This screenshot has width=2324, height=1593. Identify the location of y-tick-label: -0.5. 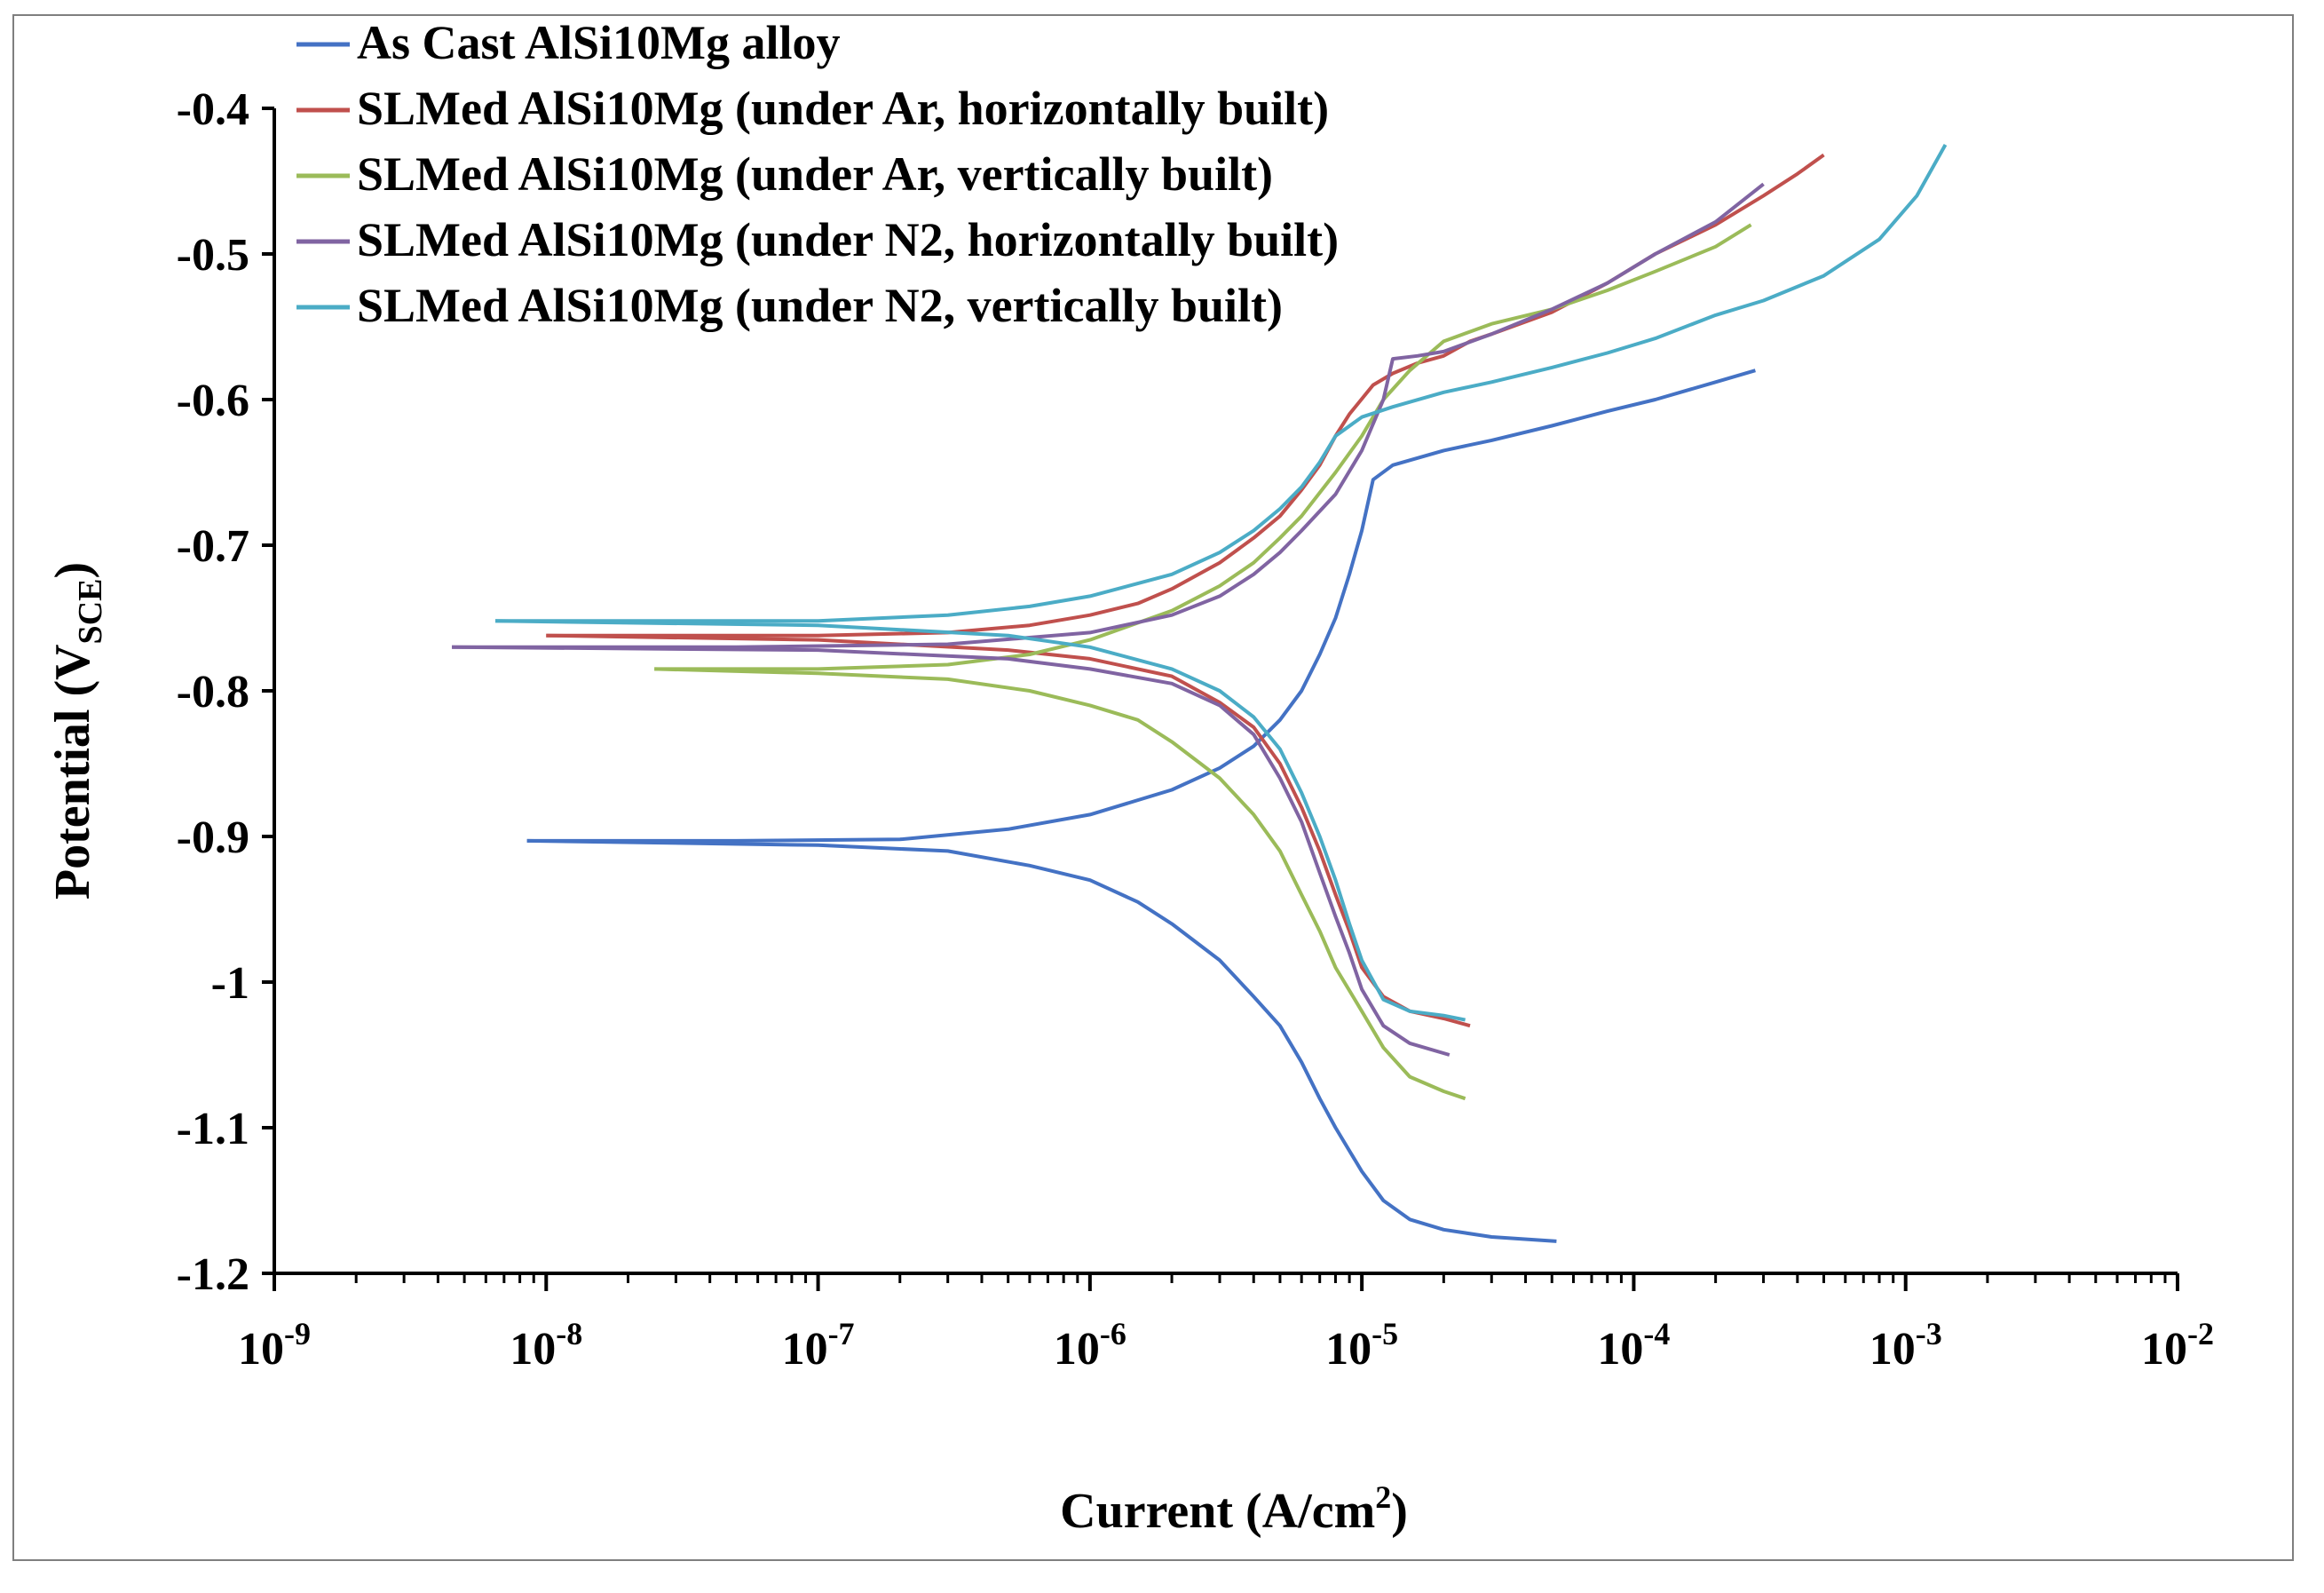
(213, 255).